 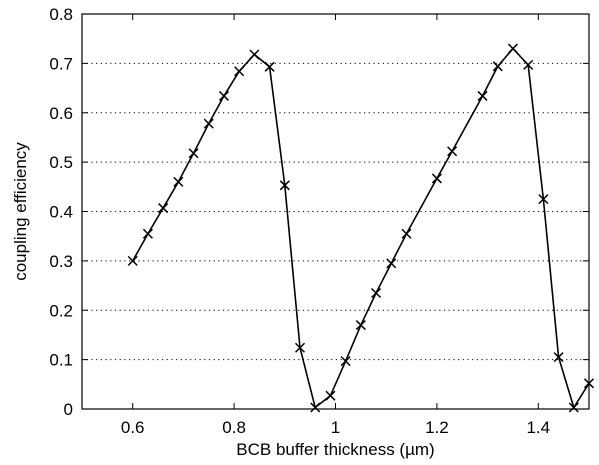 I want to click on y-tick-label: 0.1, so click(x=61, y=360).